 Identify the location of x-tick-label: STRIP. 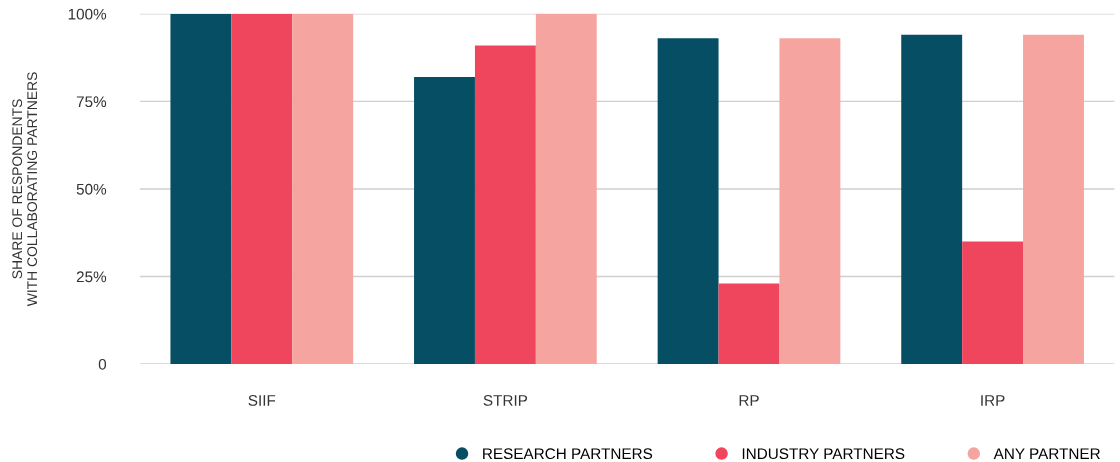
(505, 400).